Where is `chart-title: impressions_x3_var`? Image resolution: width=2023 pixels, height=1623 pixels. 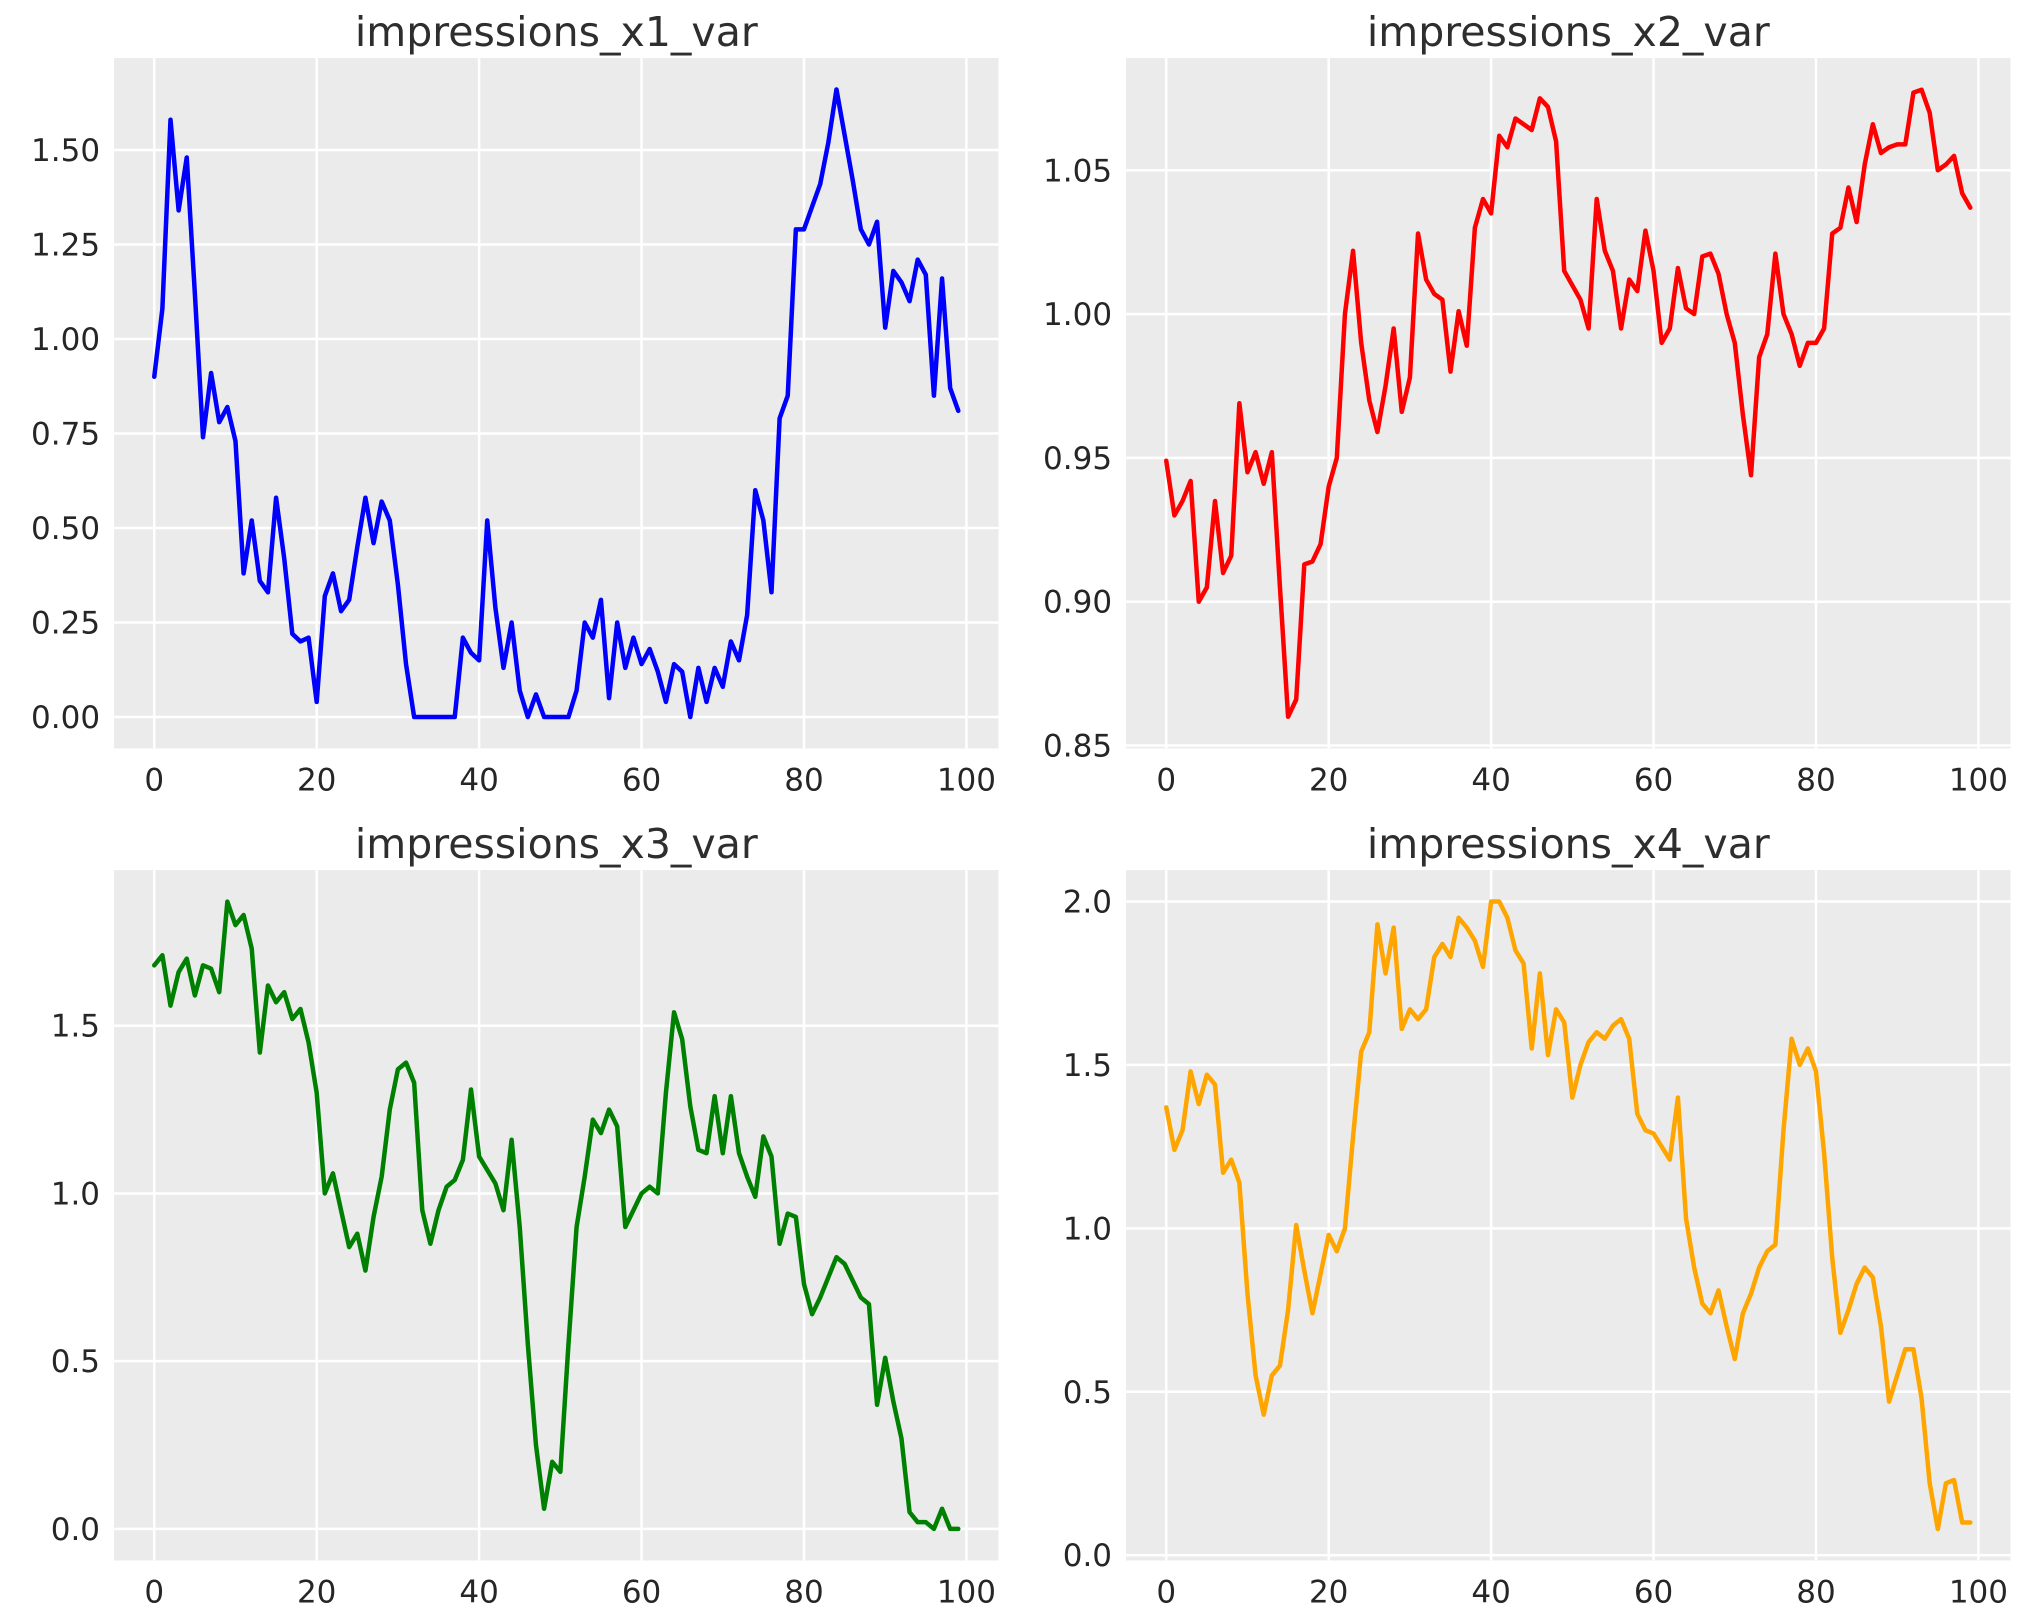
chart-title: impressions_x3_var is located at coordinates (556, 844).